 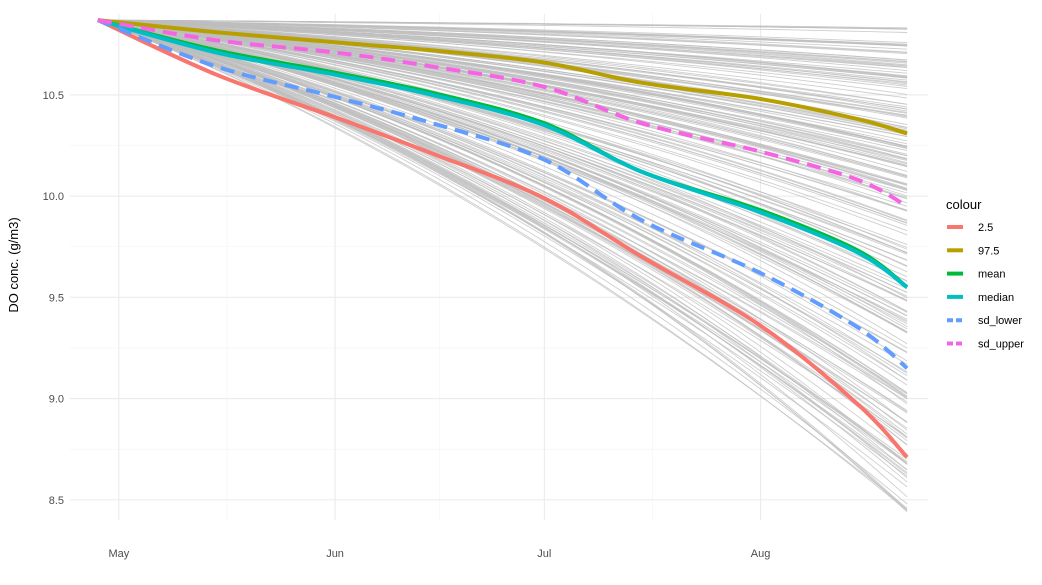 I want to click on legend: colour 2.5 97.5 mean median sd_lower sd_upper, so click(x=985, y=275).